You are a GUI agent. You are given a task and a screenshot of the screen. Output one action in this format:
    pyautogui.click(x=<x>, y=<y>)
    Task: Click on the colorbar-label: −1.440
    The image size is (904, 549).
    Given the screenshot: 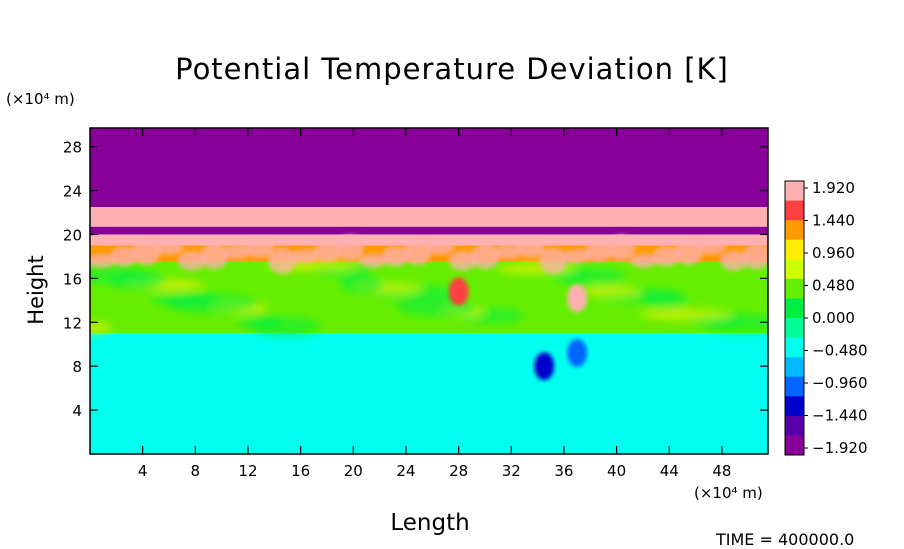 What is the action you would take?
    pyautogui.click(x=840, y=416)
    